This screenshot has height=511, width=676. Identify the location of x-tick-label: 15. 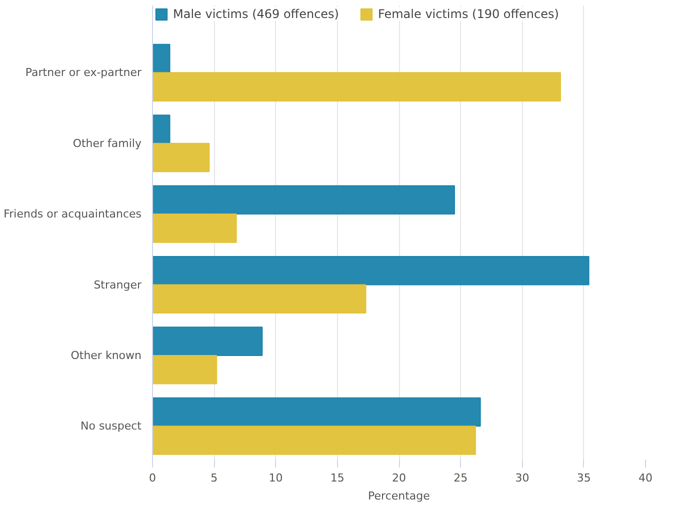
(337, 478).